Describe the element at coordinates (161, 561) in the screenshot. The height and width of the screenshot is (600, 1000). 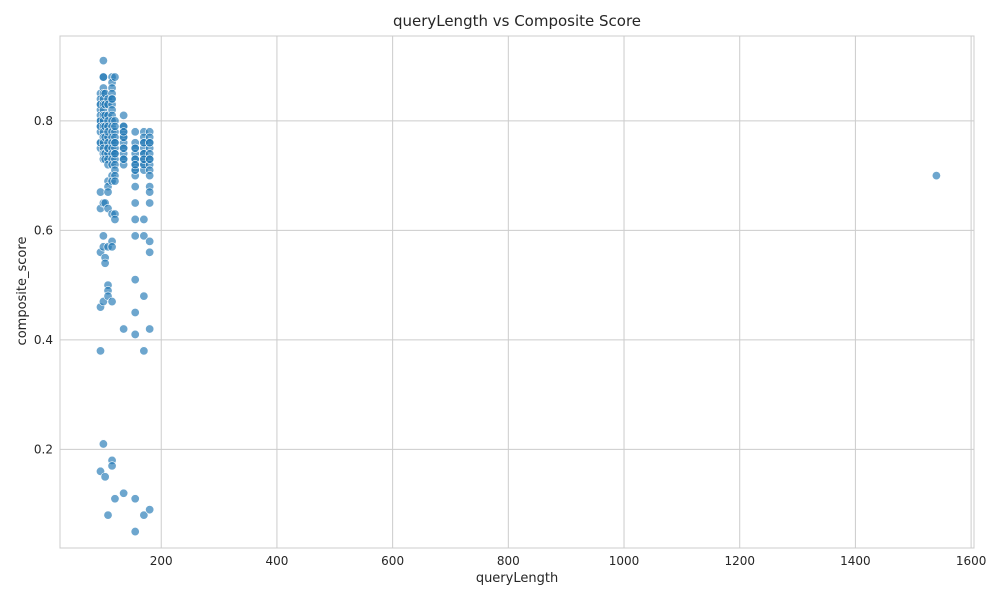
I see `x-tick-label: 200` at that location.